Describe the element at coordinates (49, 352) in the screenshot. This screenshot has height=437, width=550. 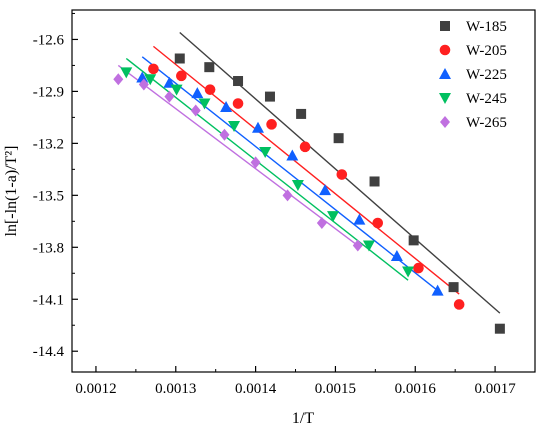
I see `y-tick-label: -14.4` at that location.